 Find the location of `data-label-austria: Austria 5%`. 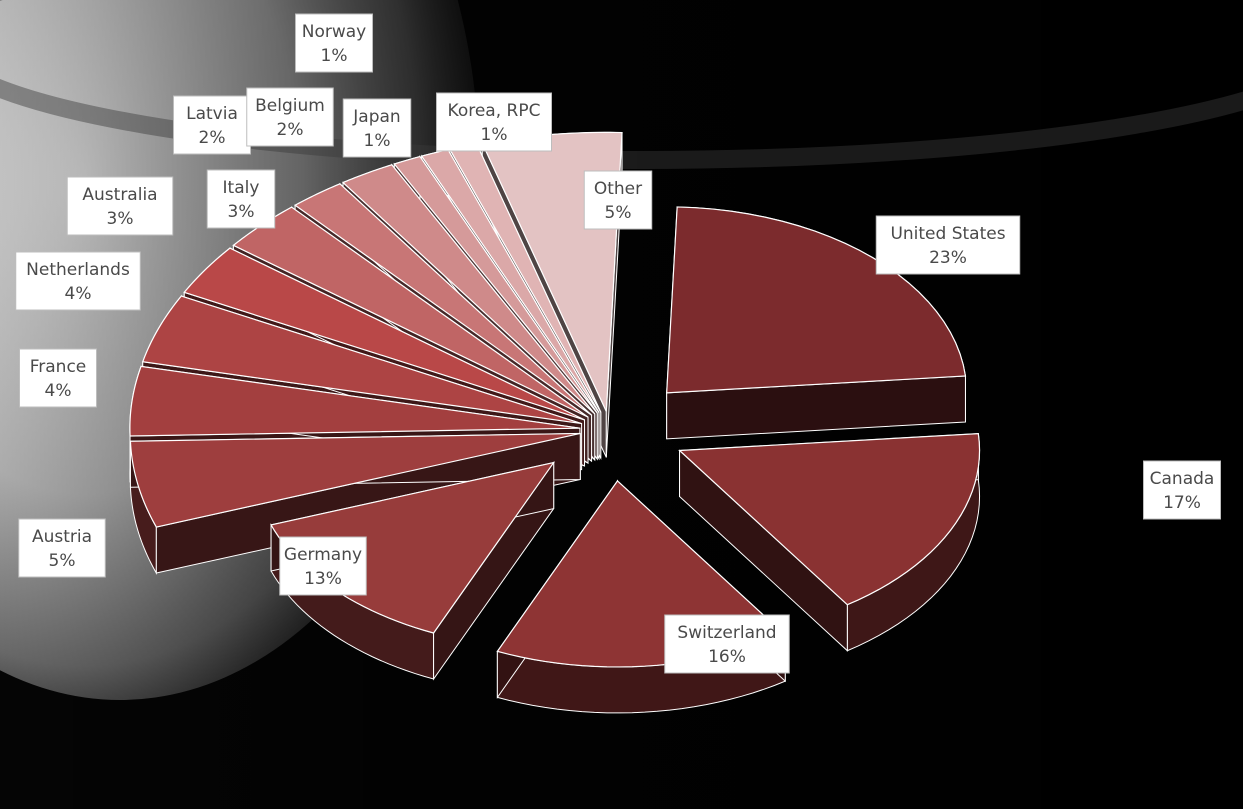

data-label-austria: Austria 5% is located at coordinates (62, 548).